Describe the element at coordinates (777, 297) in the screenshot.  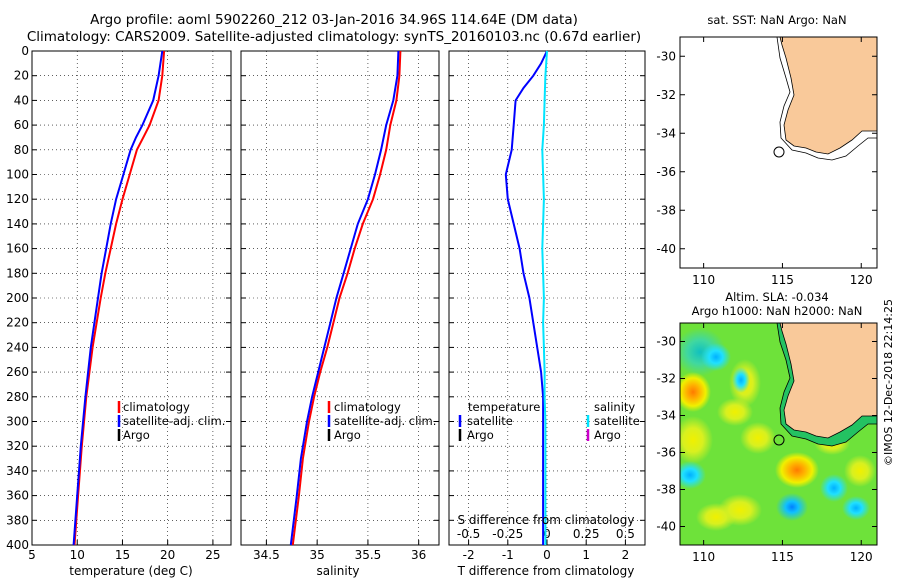
I see `sla-map-title: Altim. SLA: -0.034` at that location.